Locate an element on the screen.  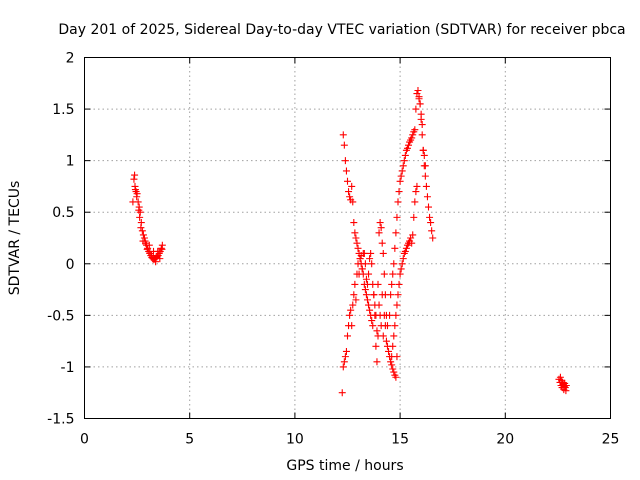
x-tick-label: 10 is located at coordinates (295, 440).